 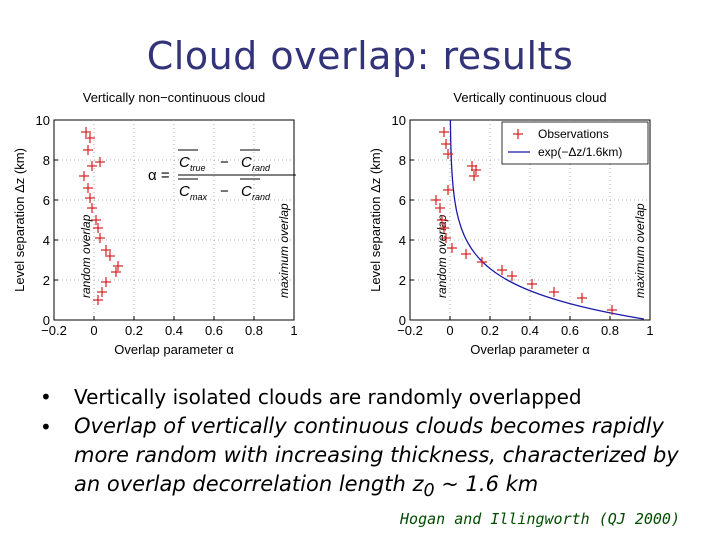 I want to click on chart-title: Vertically non−continuous cloud, so click(x=174, y=97).